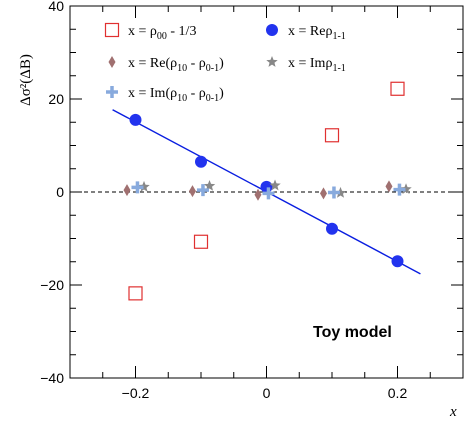  What do you see at coordinates (317, 65) in the screenshot?
I see `legend-imrho1m1-label: x = Imρ1-1` at bounding box center [317, 65].